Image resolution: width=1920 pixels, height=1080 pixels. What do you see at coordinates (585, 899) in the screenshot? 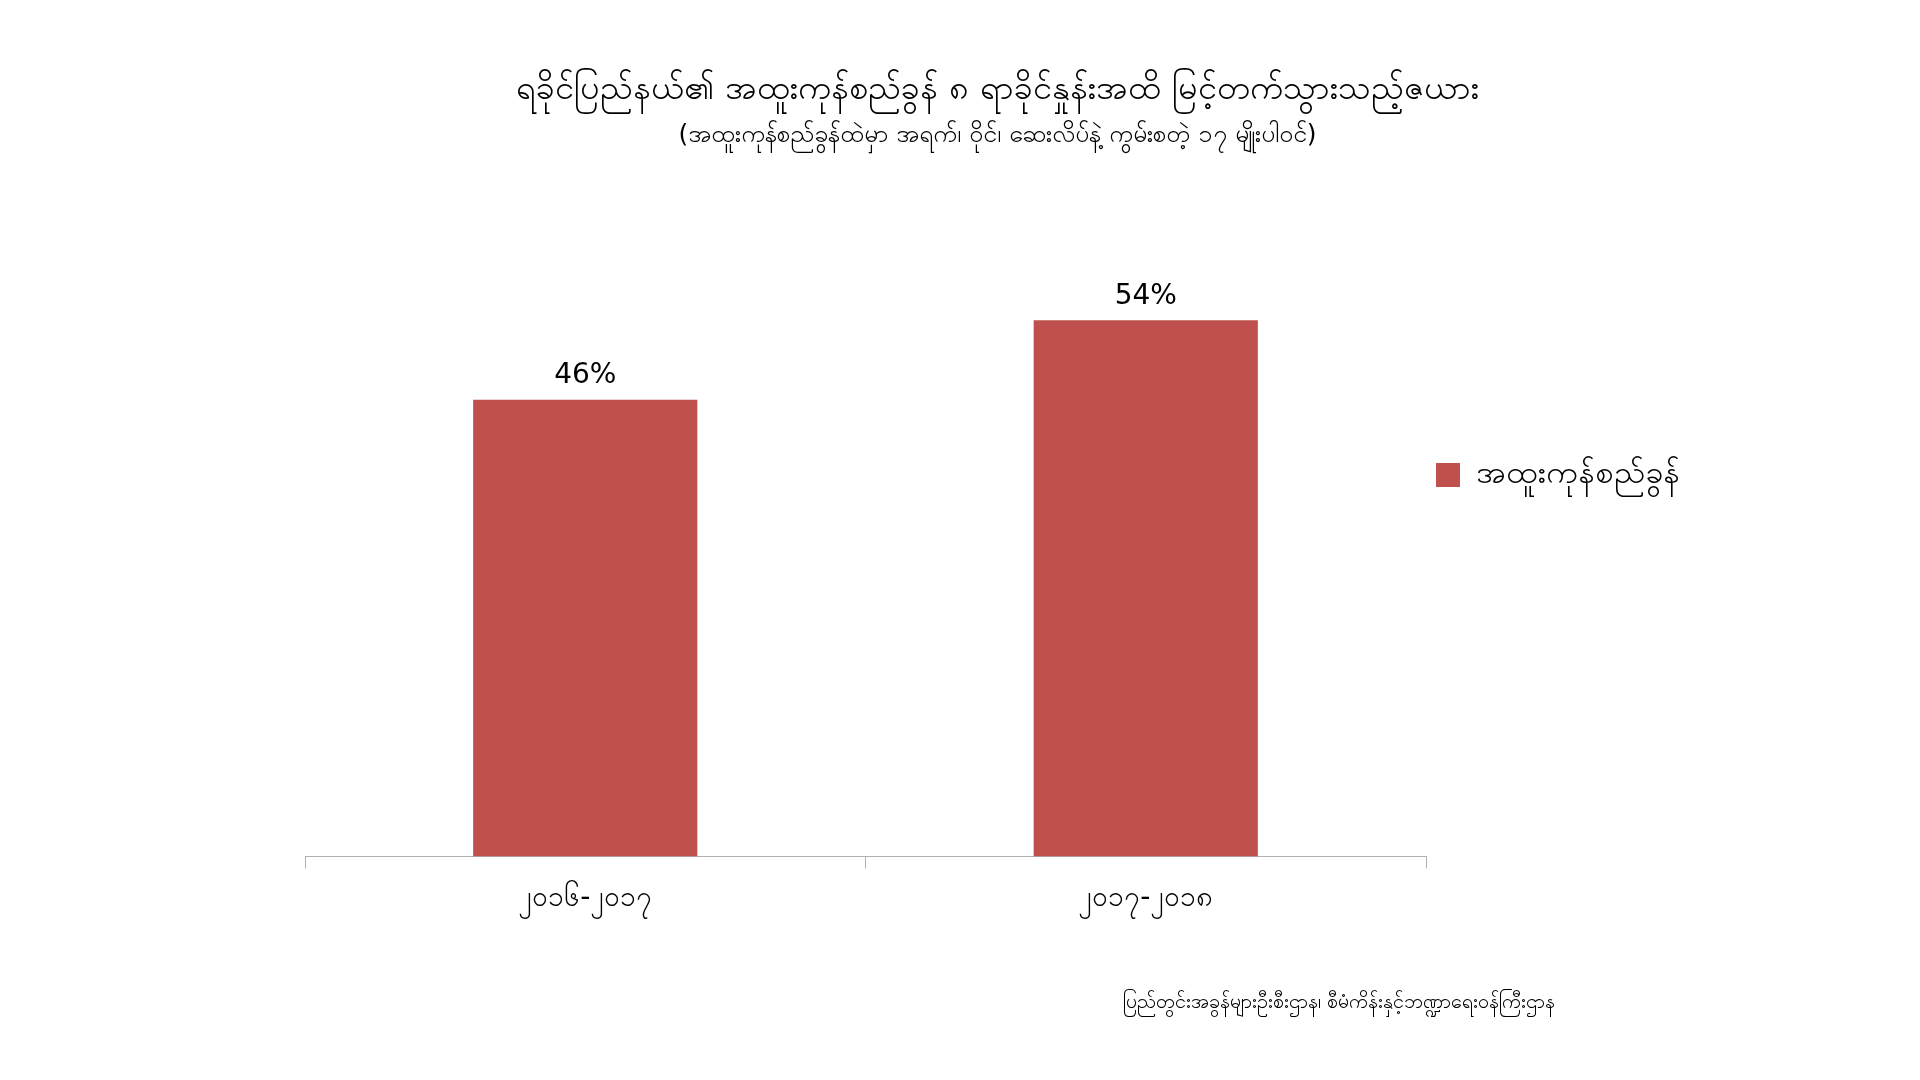
I see `x-tick-label: ၂၀၁၆-၂၀၁၇` at bounding box center [585, 899].